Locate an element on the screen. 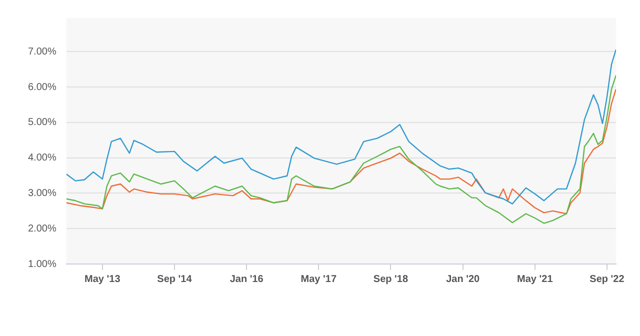  x-tick-label: Sep '22 is located at coordinates (607, 279).